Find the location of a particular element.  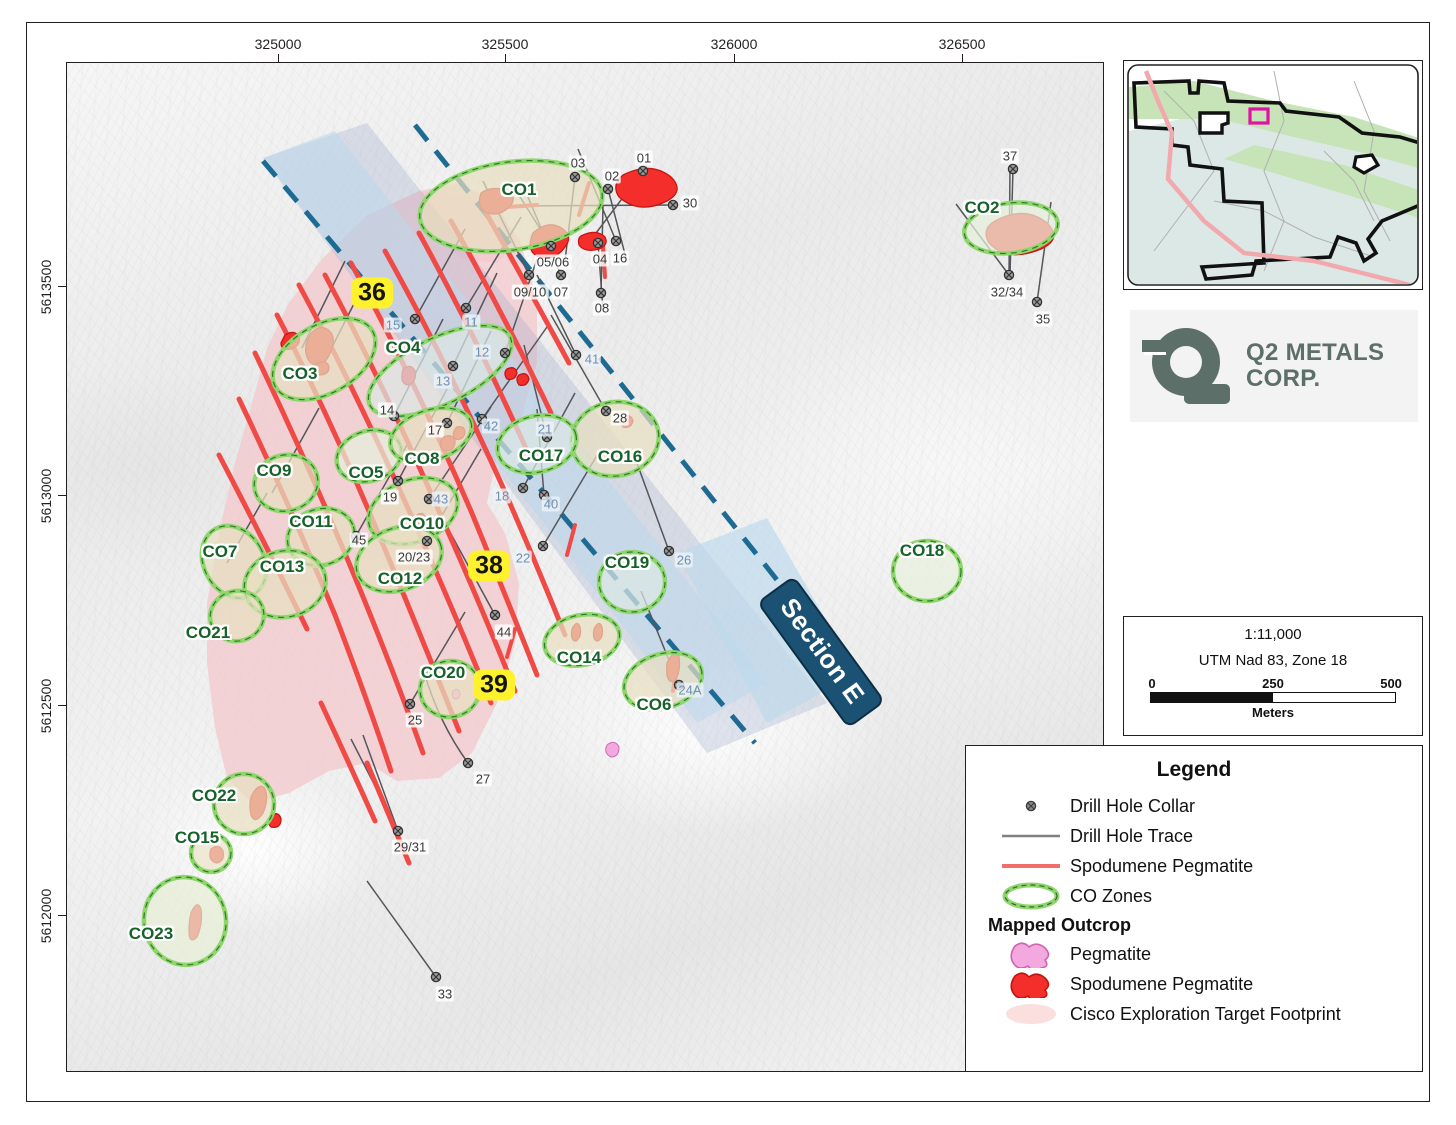

drill-hole-trace-icon is located at coordinates (1031, 836).